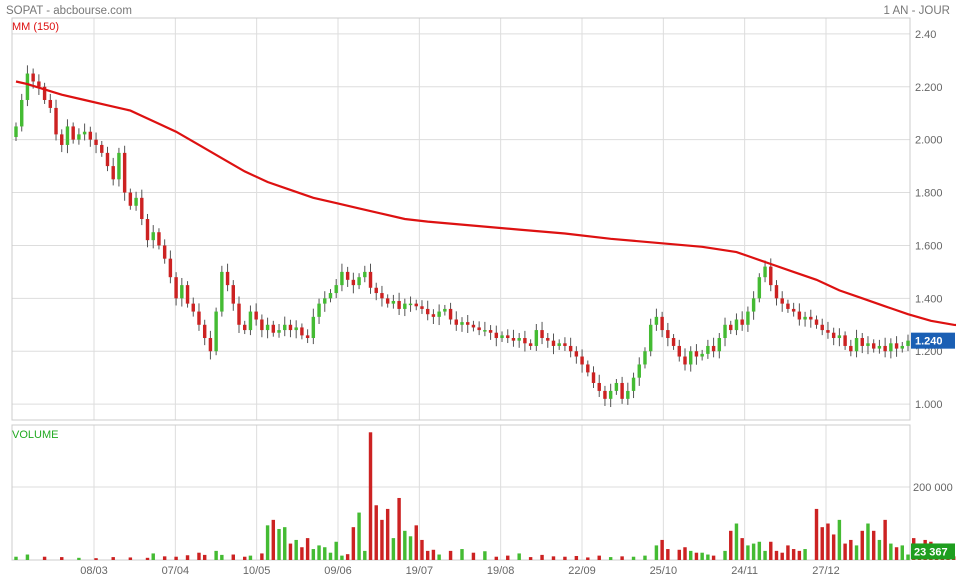 The width and height of the screenshot is (956, 580). What do you see at coordinates (929, 88) in the screenshot?
I see `price-tick-label: 2.200` at bounding box center [929, 88].